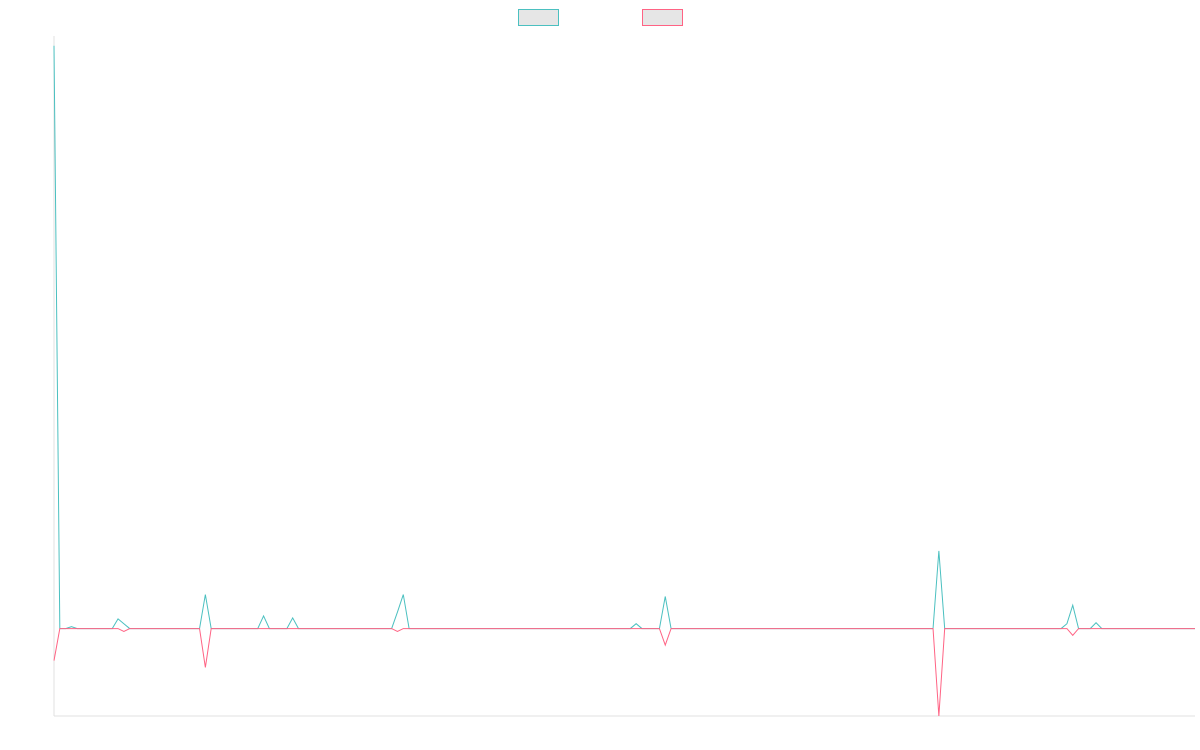 This screenshot has width=1200, height=750. I want to click on legend, so click(600, 17).